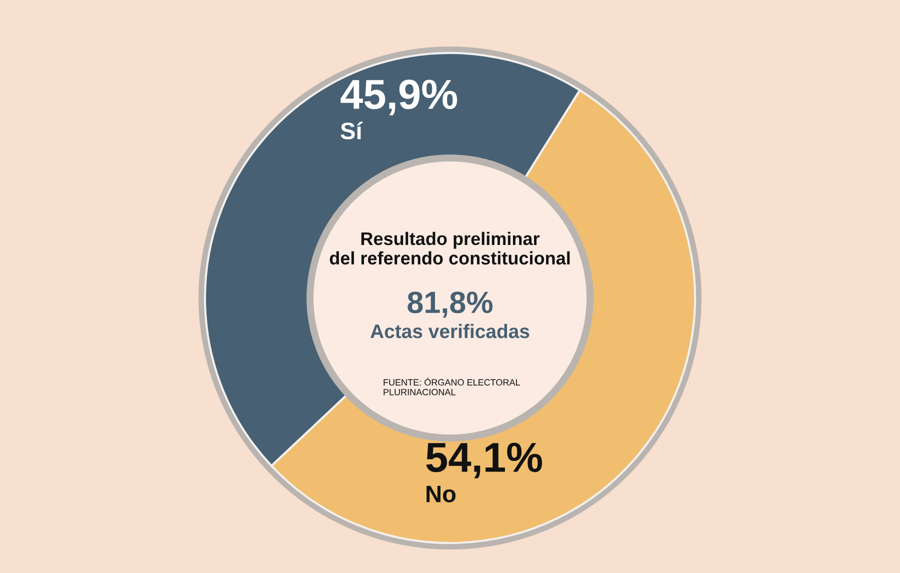 The height and width of the screenshot is (573, 900). I want to click on slice-label: Sí, so click(351, 131).